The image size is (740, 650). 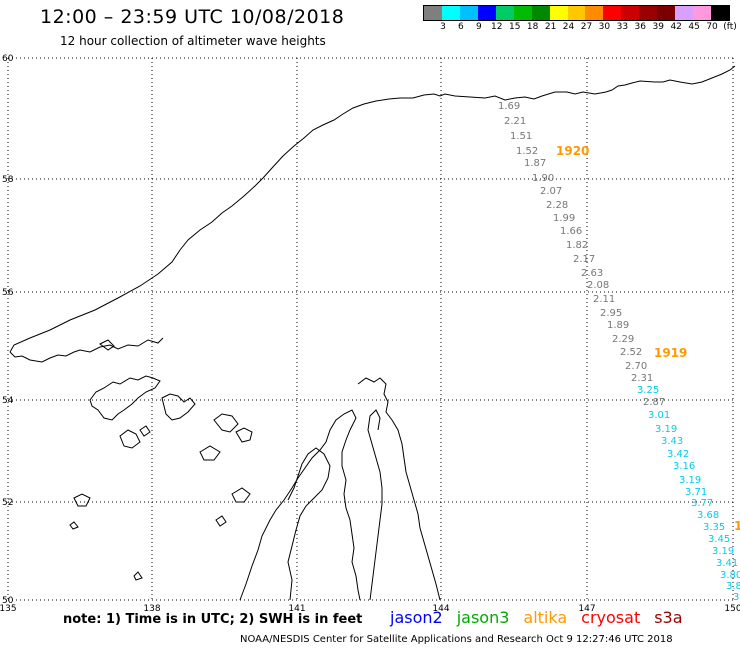 I want to click on legend-label: 6, so click(x=461, y=27).